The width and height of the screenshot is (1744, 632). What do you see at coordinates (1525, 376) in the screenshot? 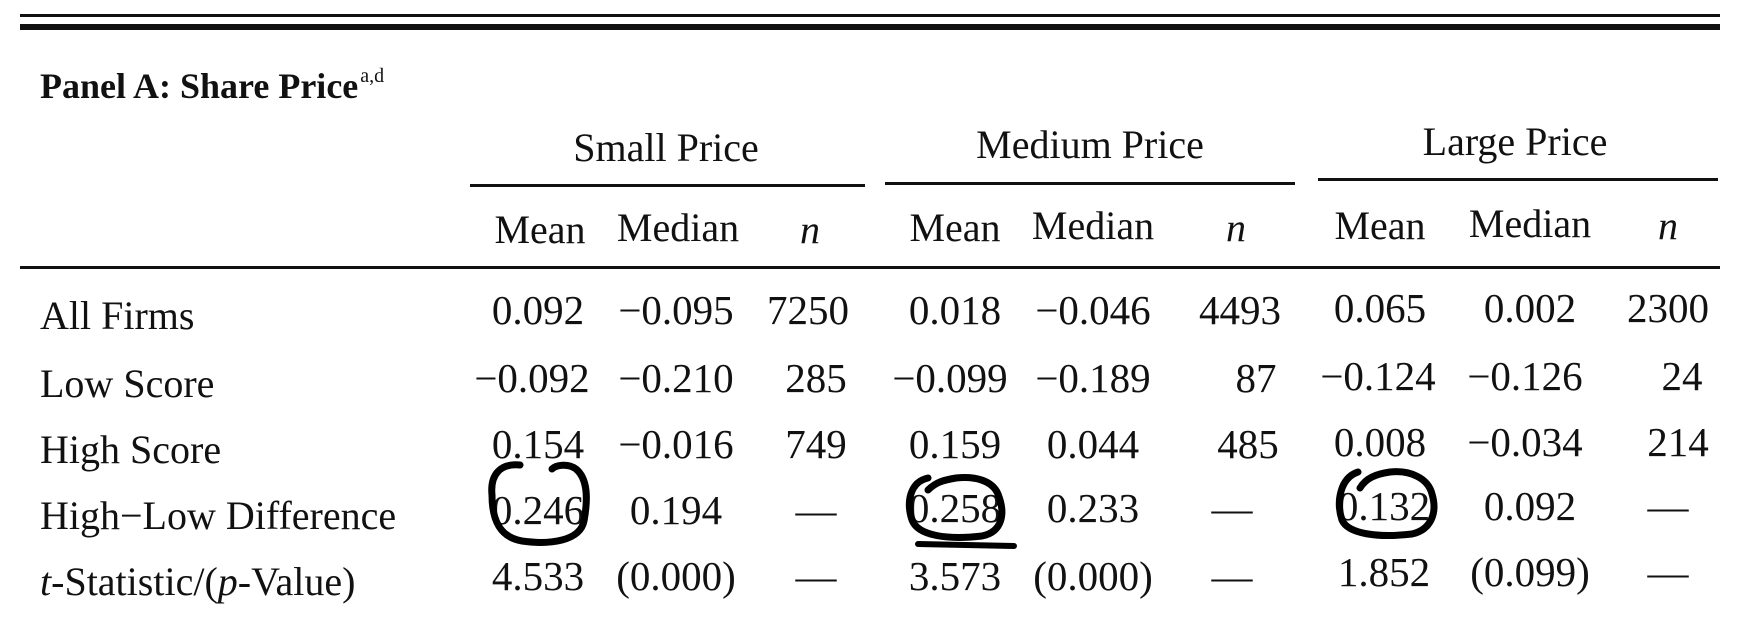
I see `cell-low-score-large-median: −0.126` at bounding box center [1525, 376].